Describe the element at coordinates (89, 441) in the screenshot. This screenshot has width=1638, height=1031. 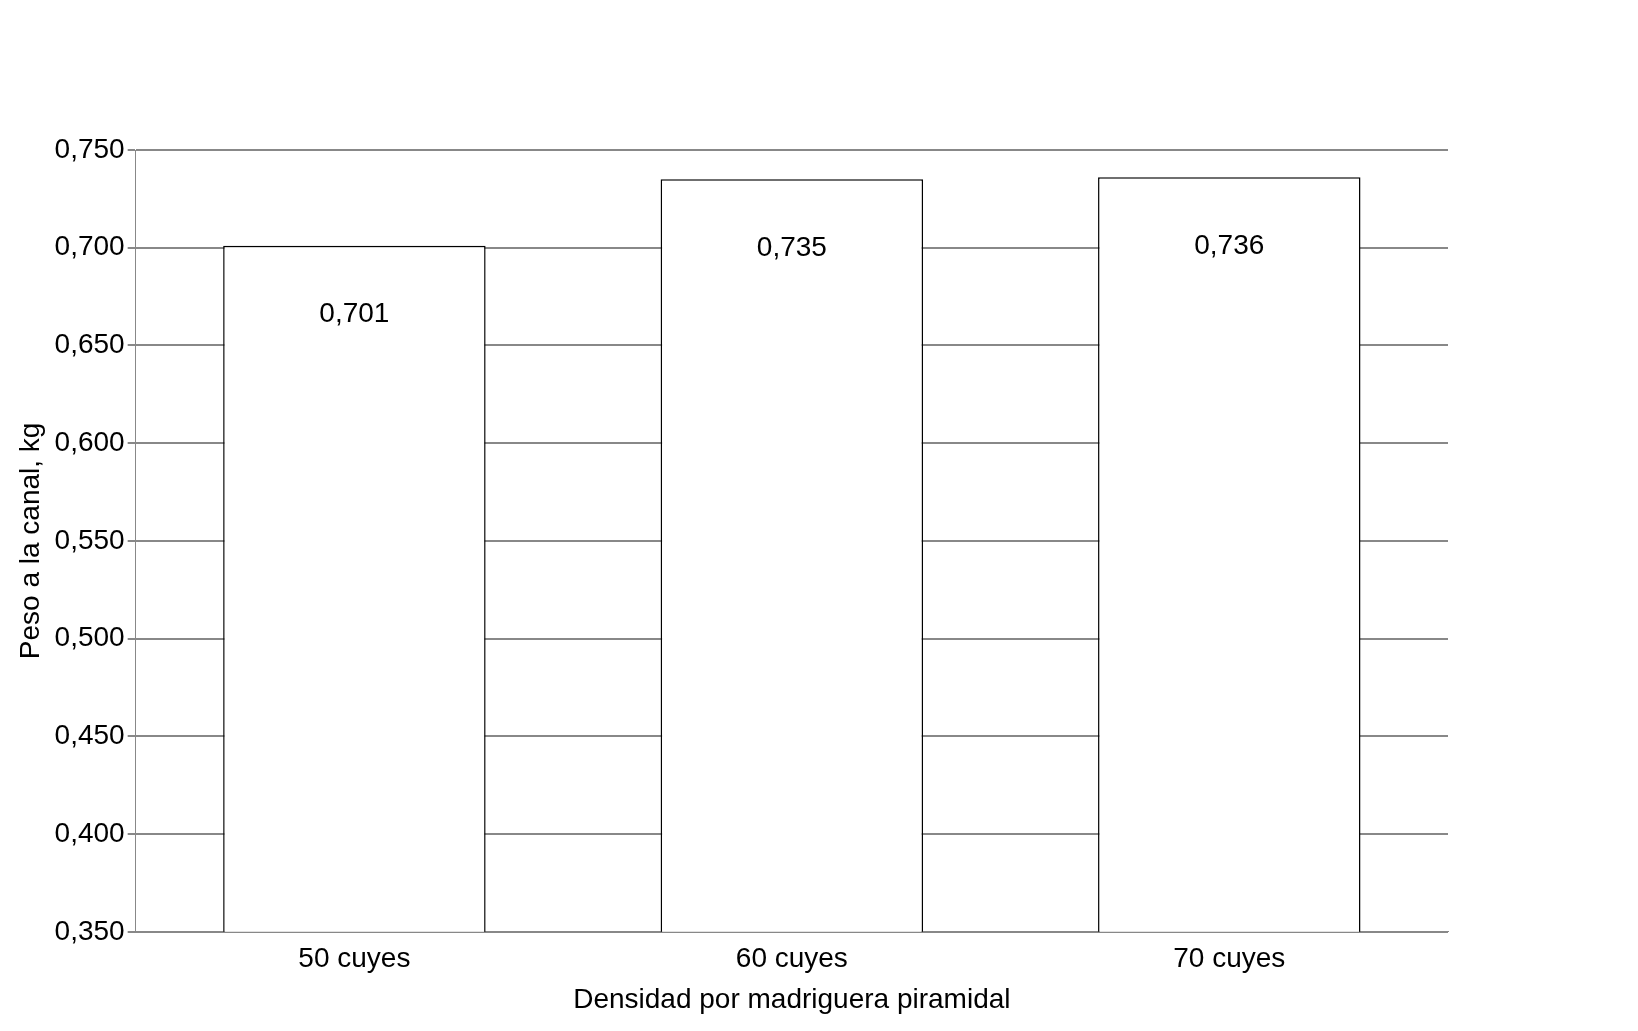
I see `y-tick-label: 0,600` at that location.